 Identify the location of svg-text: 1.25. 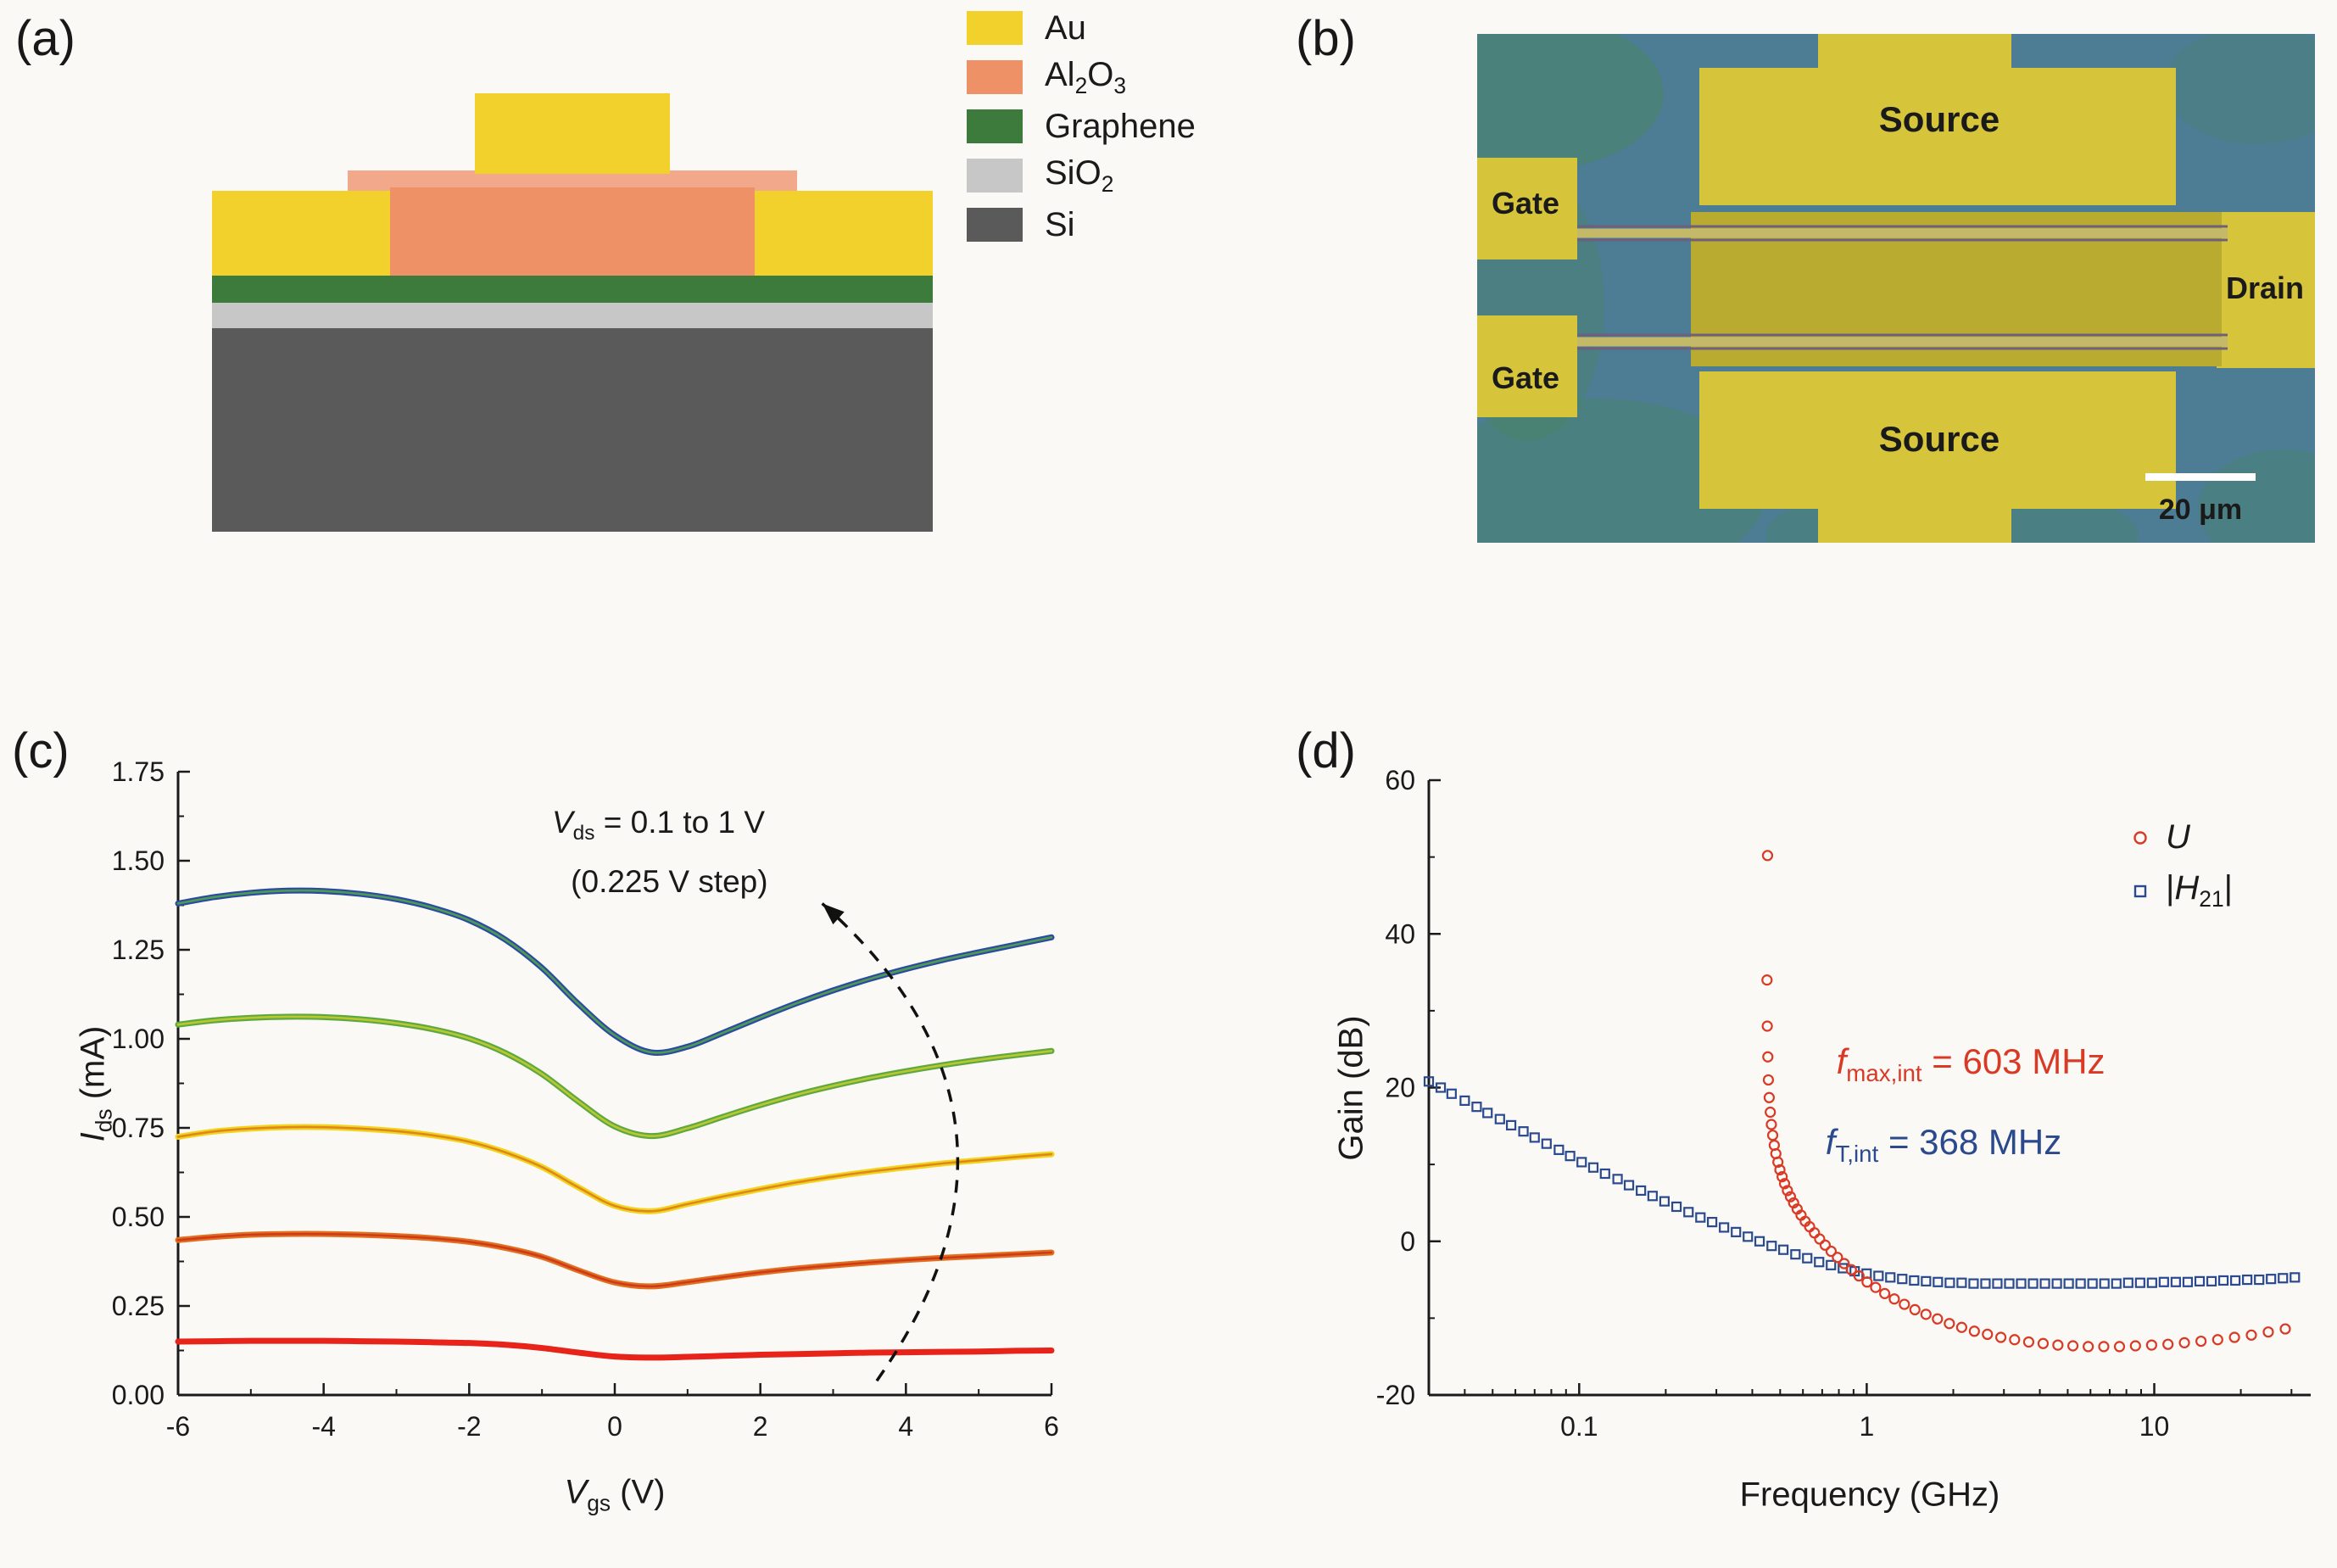
(138, 950).